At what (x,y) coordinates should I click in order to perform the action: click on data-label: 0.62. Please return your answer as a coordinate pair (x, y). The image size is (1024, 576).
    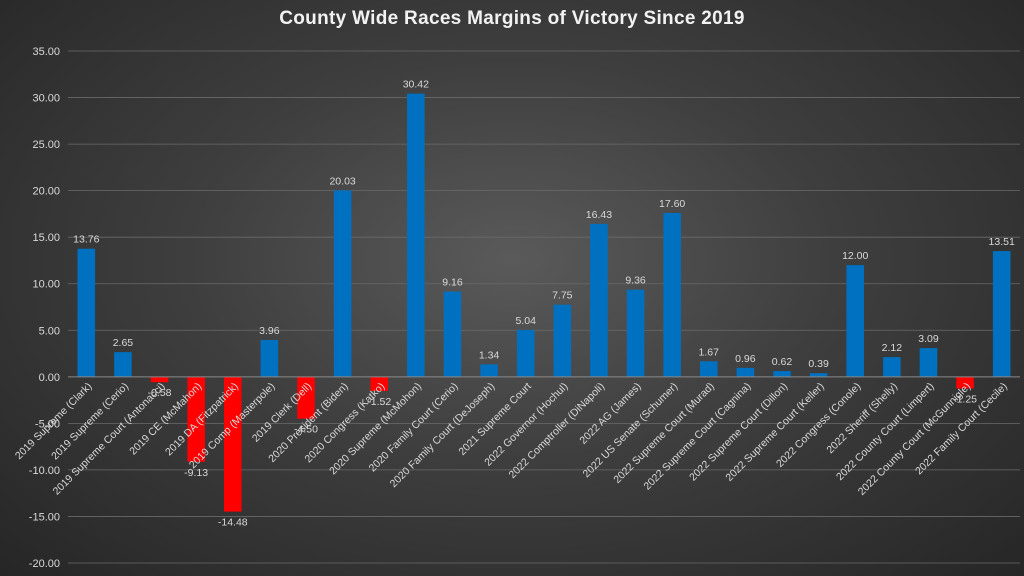
    Looking at the image, I should click on (782, 362).